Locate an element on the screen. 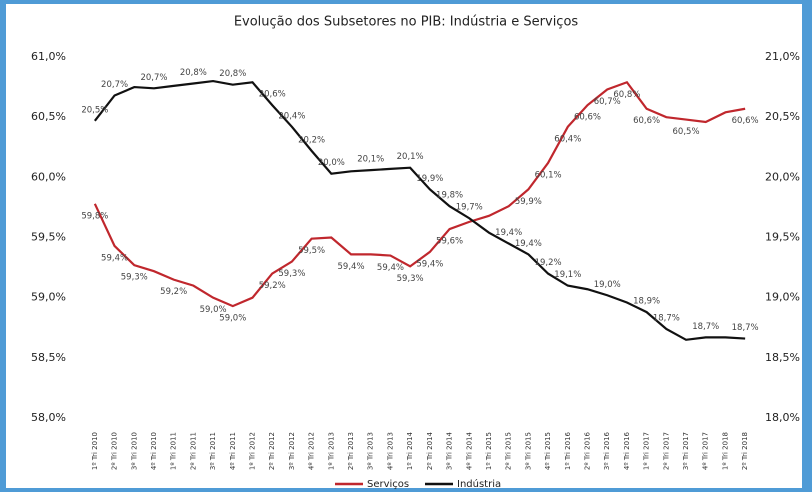 The width and height of the screenshot is (812, 492). y2-tick-label: 20,5% is located at coordinates (782, 116).